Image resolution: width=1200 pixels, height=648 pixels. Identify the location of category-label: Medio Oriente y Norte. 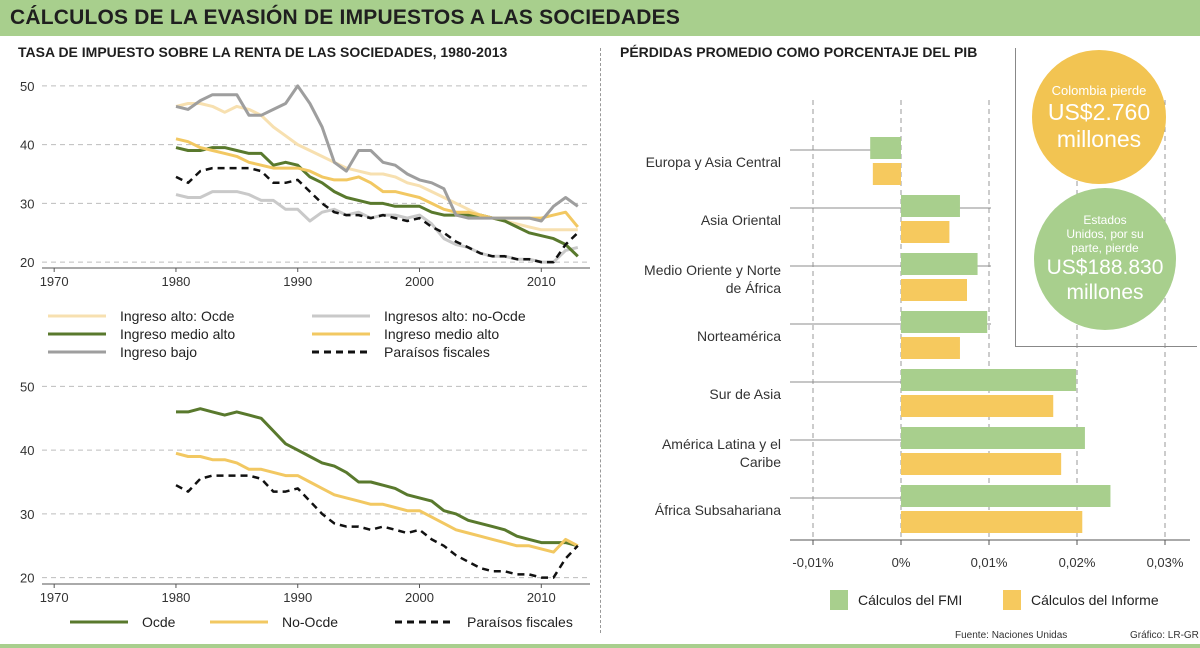
(712, 270).